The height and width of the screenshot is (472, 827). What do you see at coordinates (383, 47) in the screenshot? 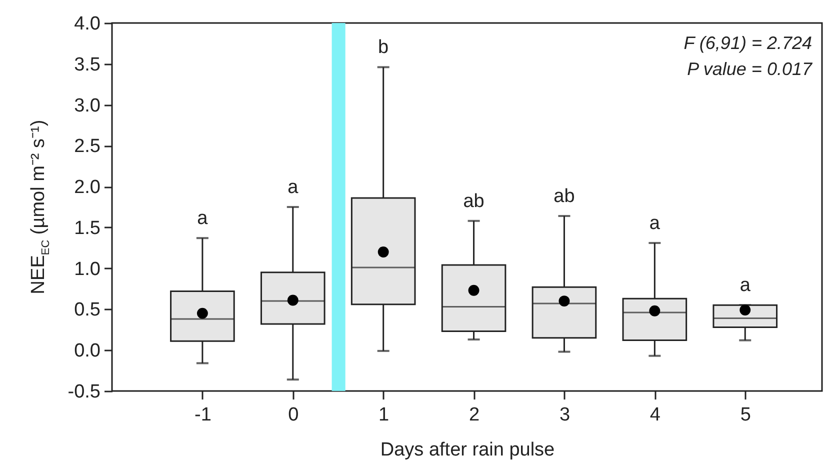
I see `annotation: b` at bounding box center [383, 47].